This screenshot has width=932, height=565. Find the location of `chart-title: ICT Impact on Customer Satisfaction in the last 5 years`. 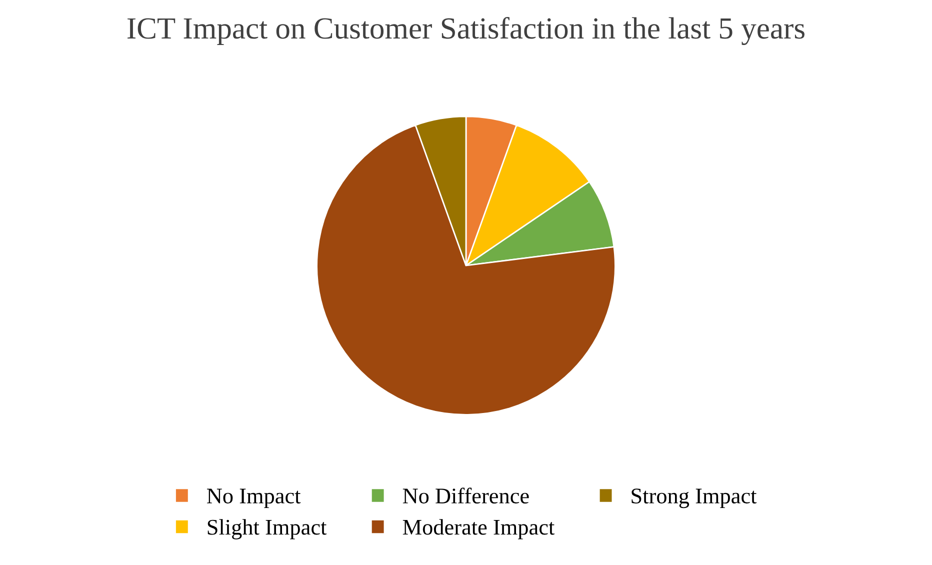

chart-title: ICT Impact on Customer Satisfaction in the last 5 years is located at coordinates (466, 31).